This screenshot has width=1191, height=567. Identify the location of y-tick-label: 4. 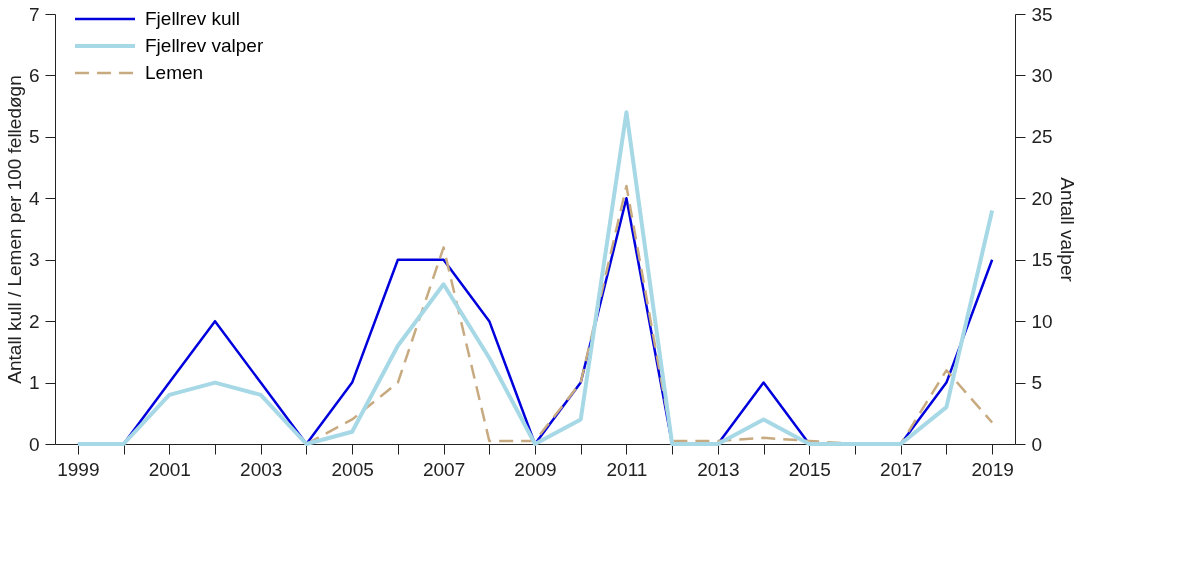
(34, 198).